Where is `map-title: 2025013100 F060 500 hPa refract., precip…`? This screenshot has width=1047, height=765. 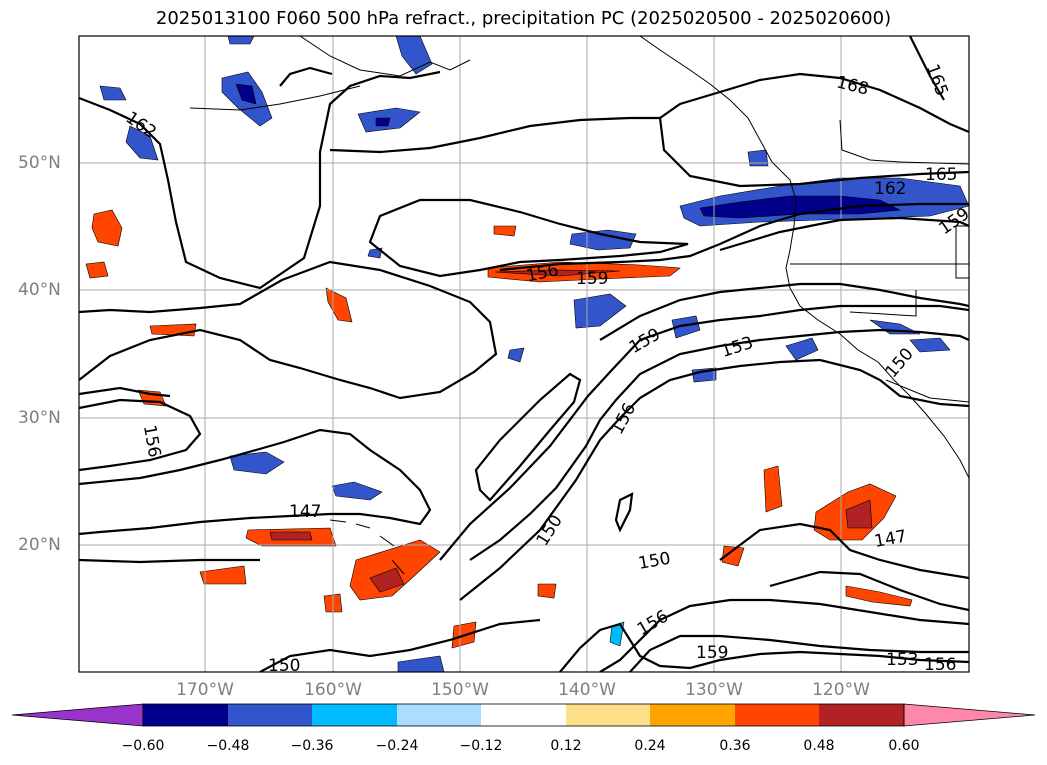
map-title: 2025013100 F060 500 hPa refract., precip… is located at coordinates (523, 18).